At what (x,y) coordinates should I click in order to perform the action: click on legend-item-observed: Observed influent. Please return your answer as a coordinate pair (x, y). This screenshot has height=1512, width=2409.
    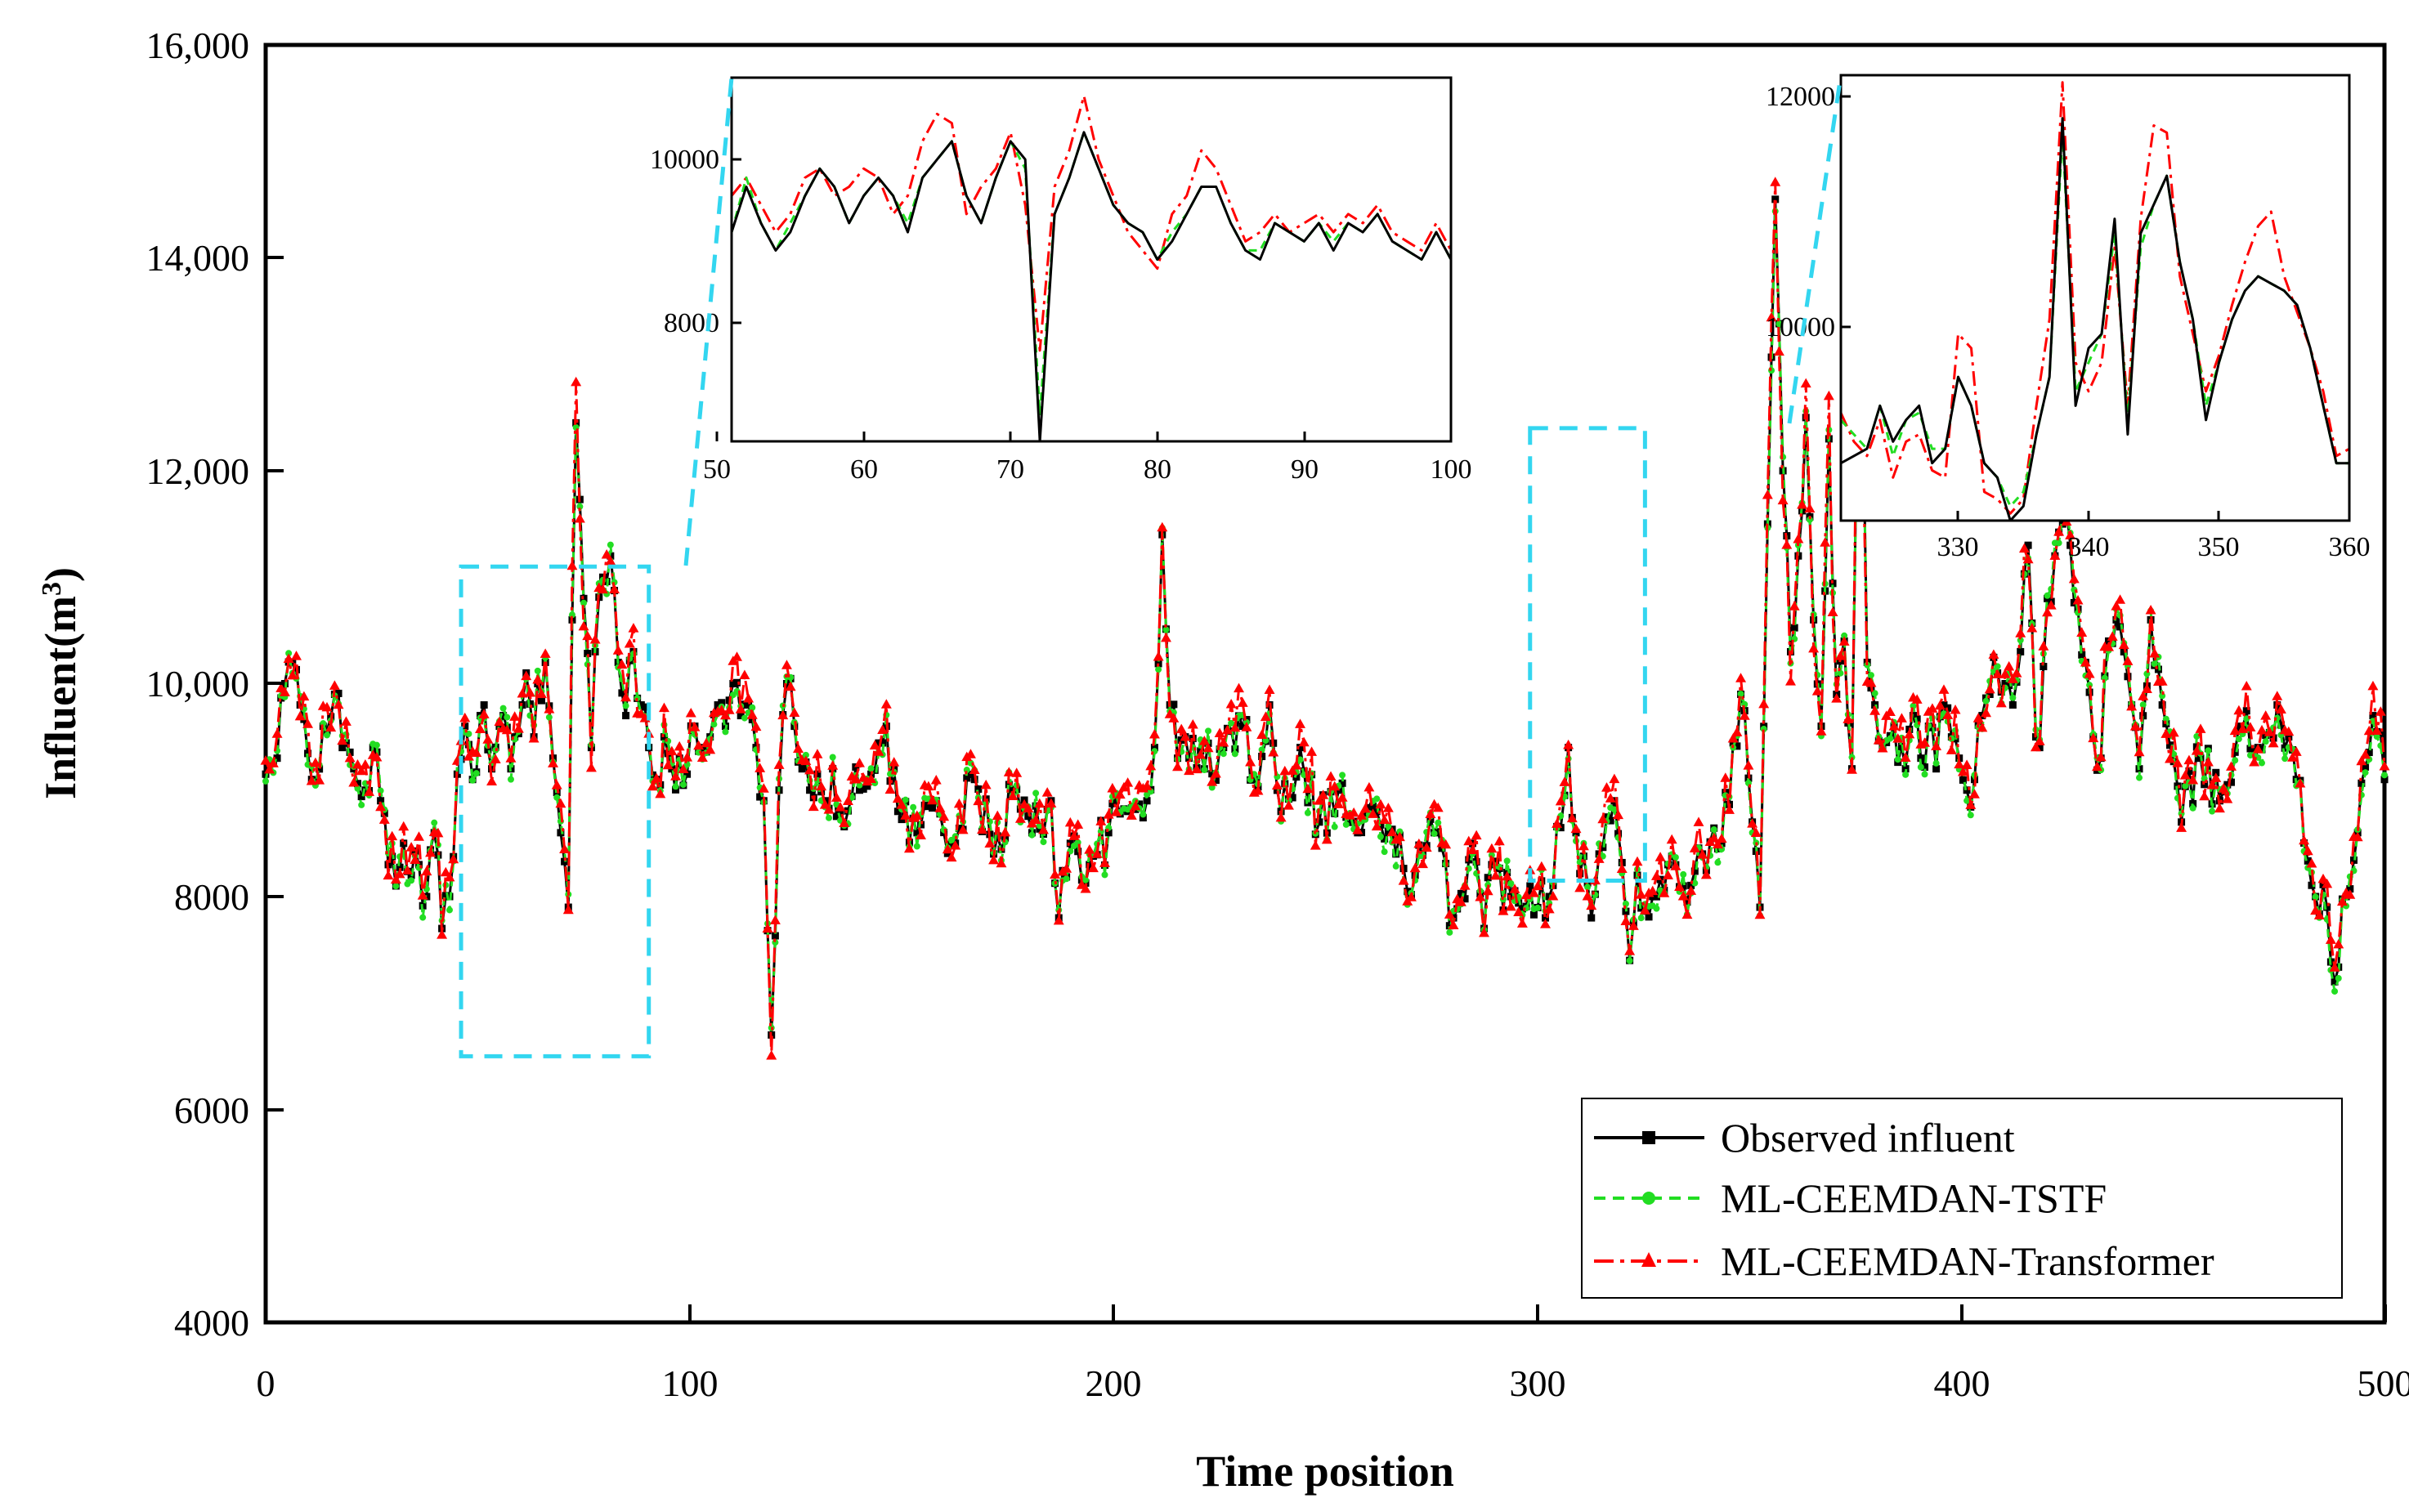
    Looking at the image, I should click on (1804, 1138).